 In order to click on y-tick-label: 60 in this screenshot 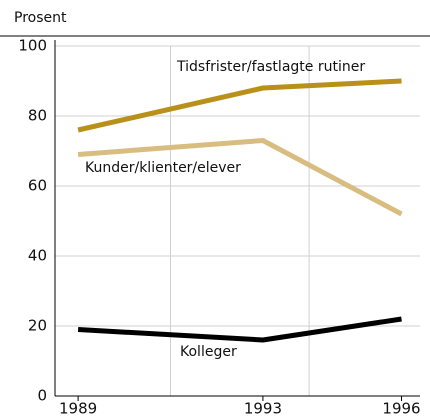, I will do `click(37, 186)`.